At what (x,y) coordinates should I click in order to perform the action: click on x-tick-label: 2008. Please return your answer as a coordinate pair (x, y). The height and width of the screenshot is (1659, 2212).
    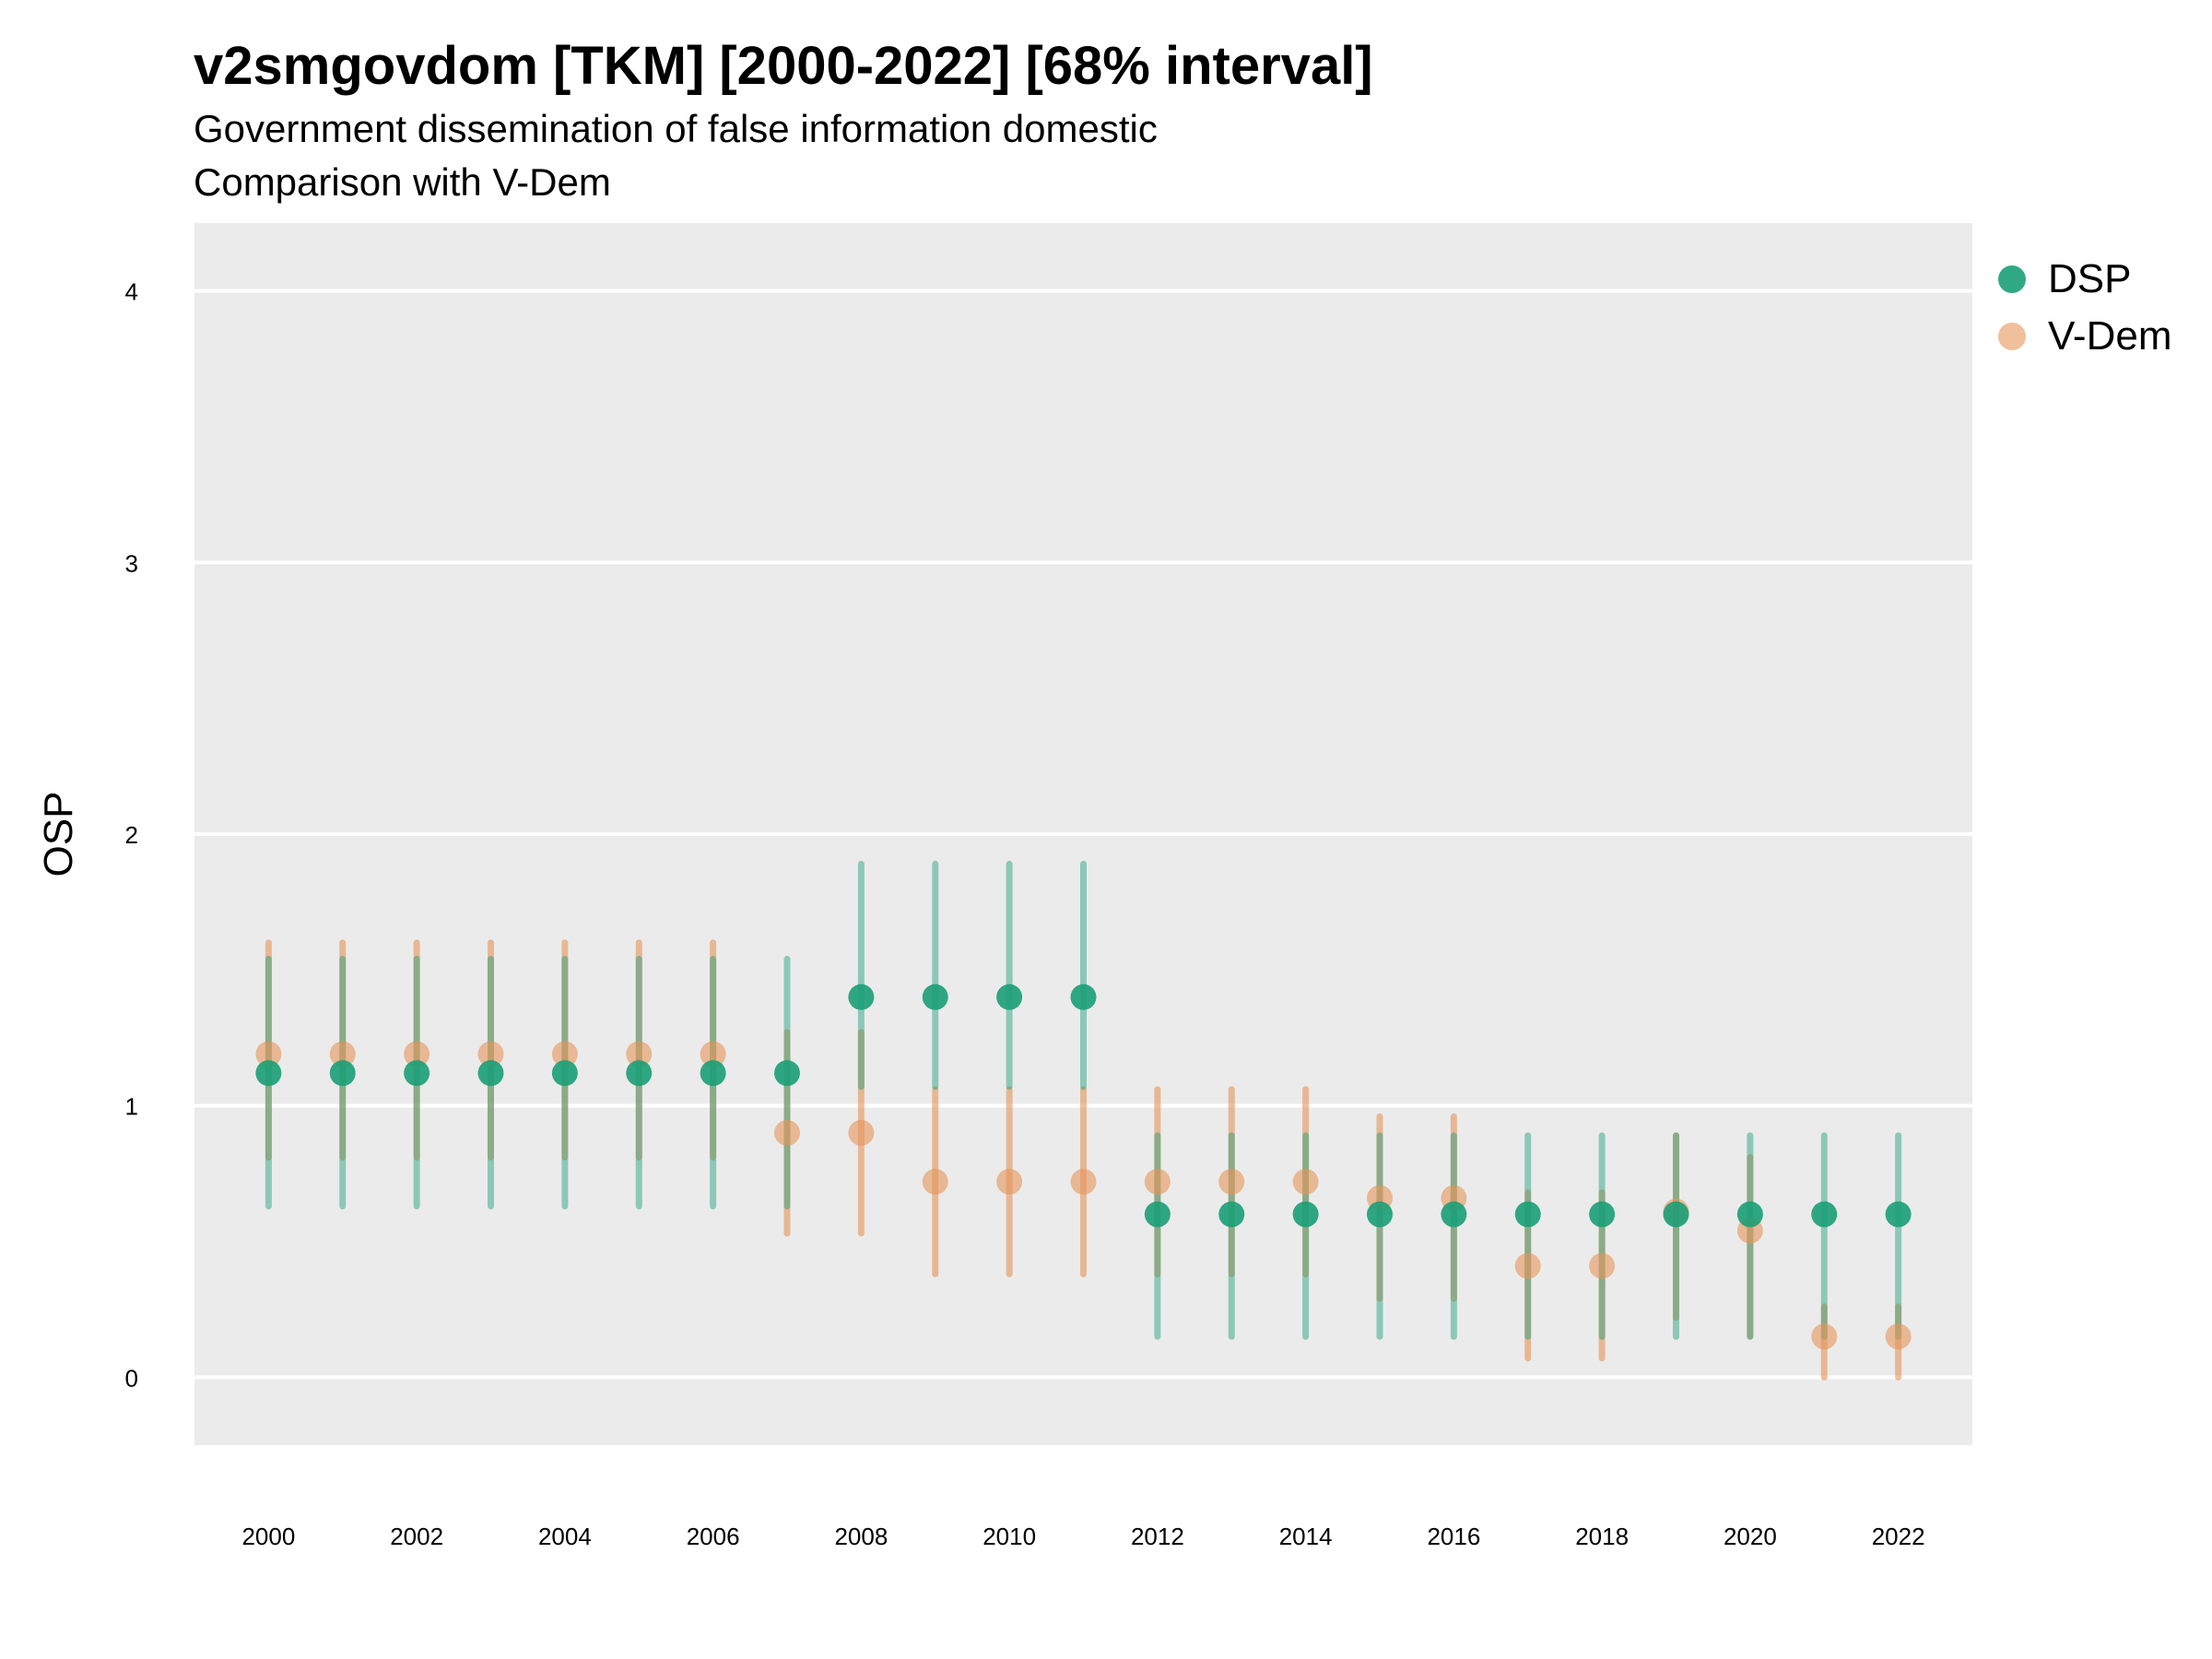
    Looking at the image, I should click on (861, 1536).